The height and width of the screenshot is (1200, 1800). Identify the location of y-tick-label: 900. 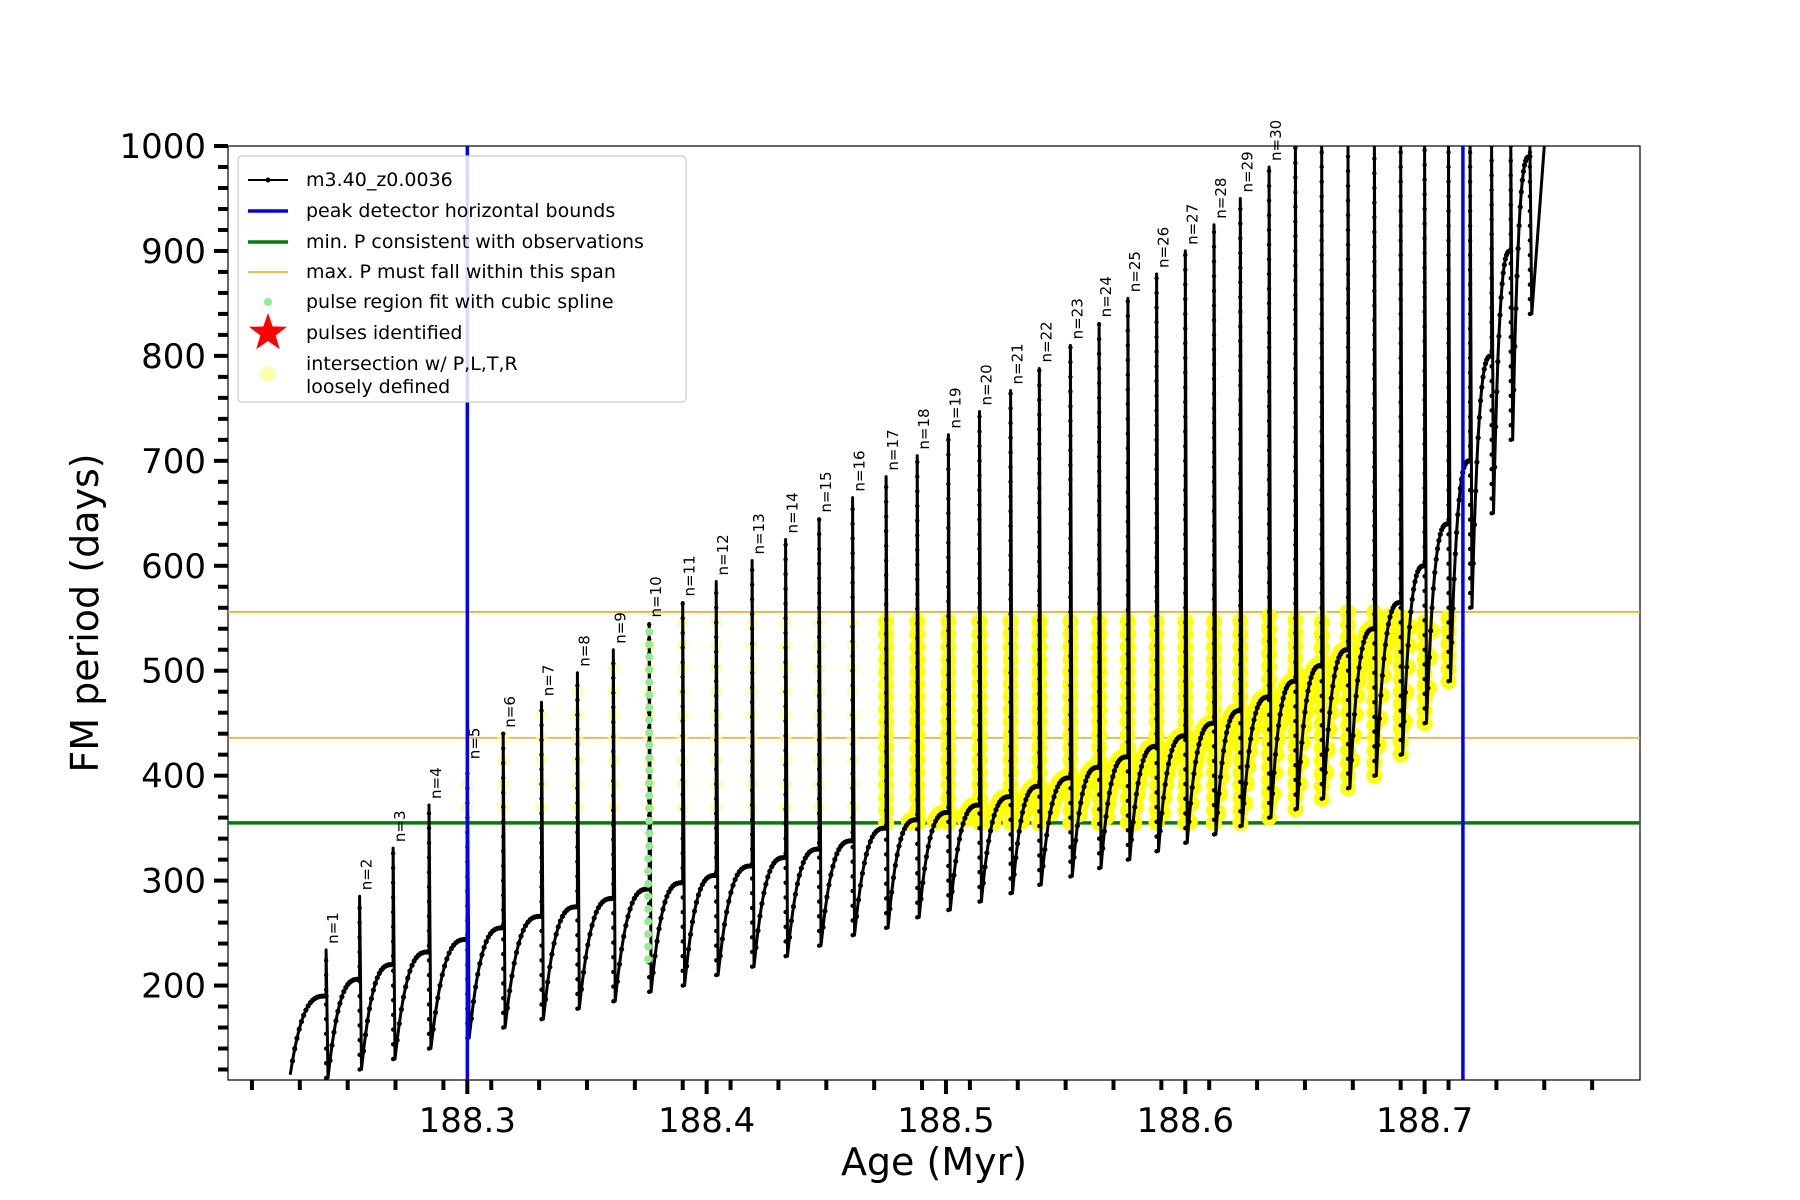
(173, 252).